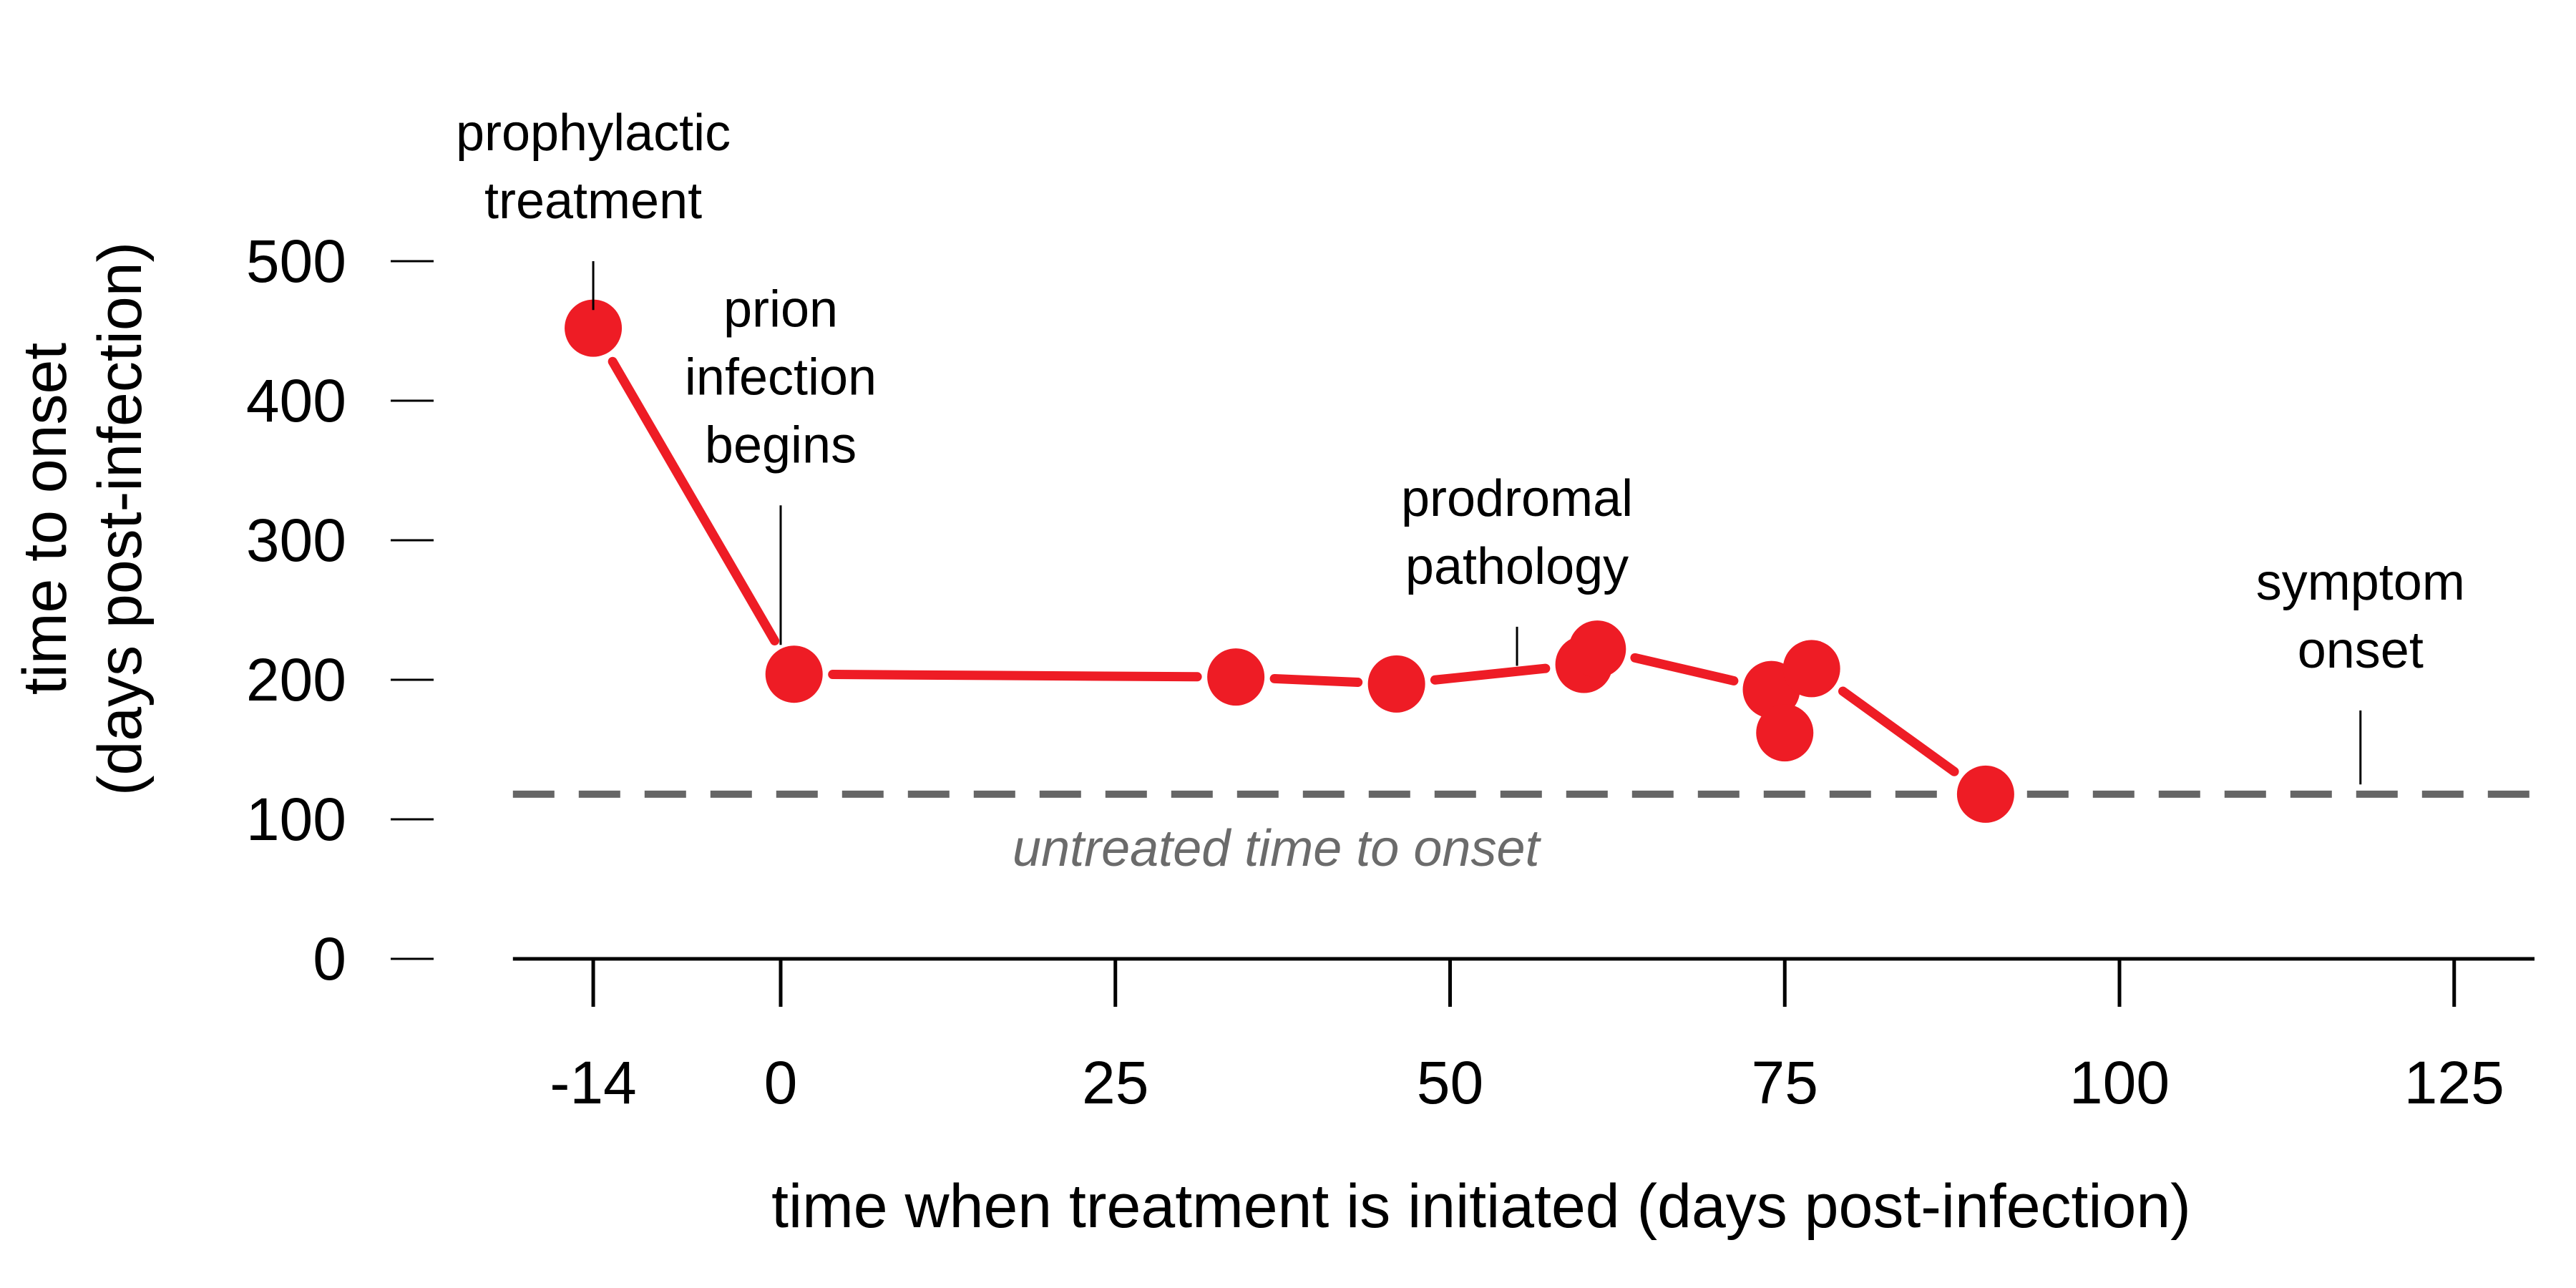  Describe the element at coordinates (2360, 582) in the screenshot. I see `annotation-label: symptom` at that location.